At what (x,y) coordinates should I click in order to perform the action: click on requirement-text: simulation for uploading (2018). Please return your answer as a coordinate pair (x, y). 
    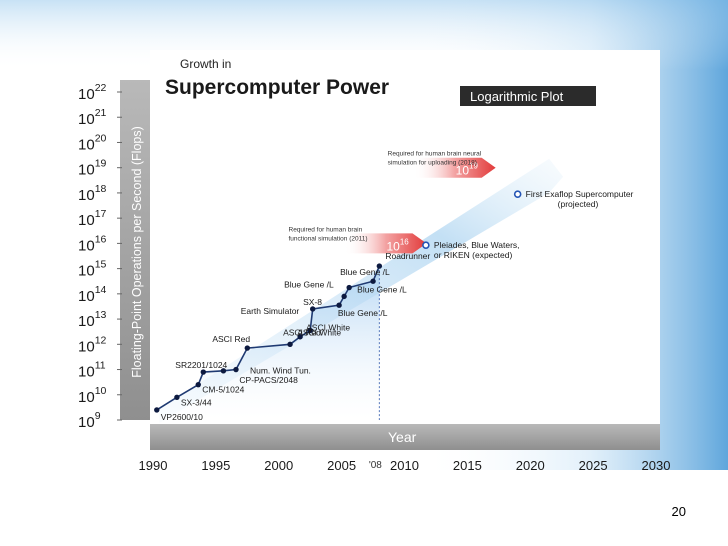
    Looking at the image, I should click on (432, 163).